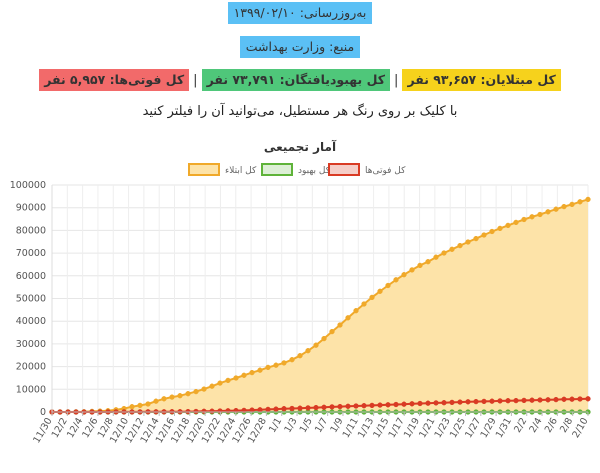  What do you see at coordinates (31, 321) in the screenshot?
I see `y-tick-label: 40000` at bounding box center [31, 321].